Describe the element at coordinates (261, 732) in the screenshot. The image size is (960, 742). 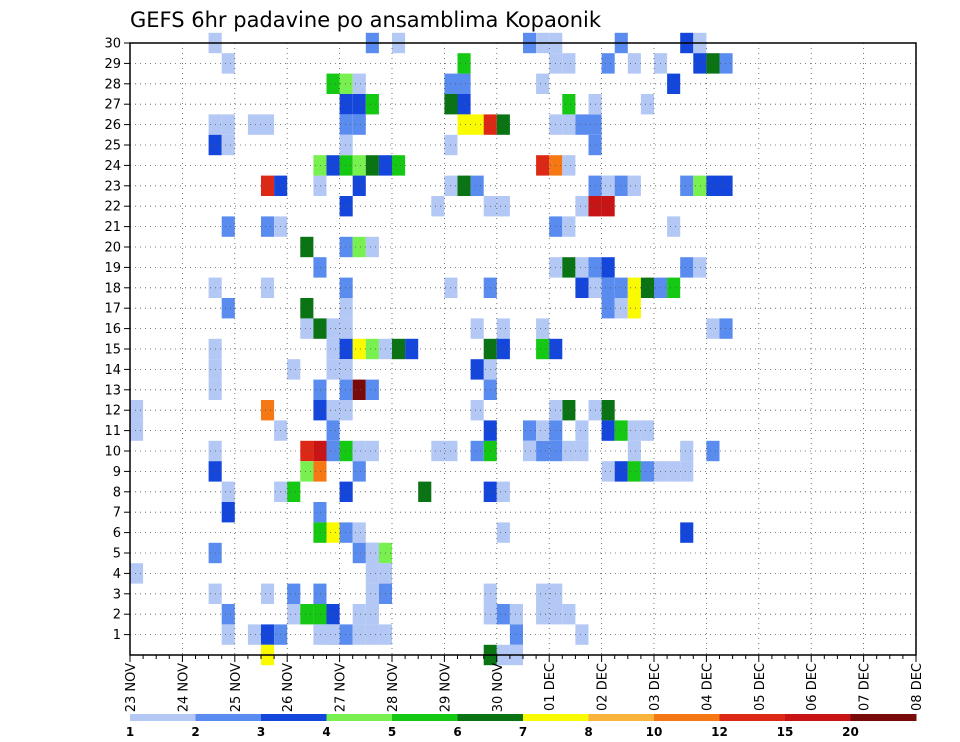
I see `colorbar-label: 3` at that location.